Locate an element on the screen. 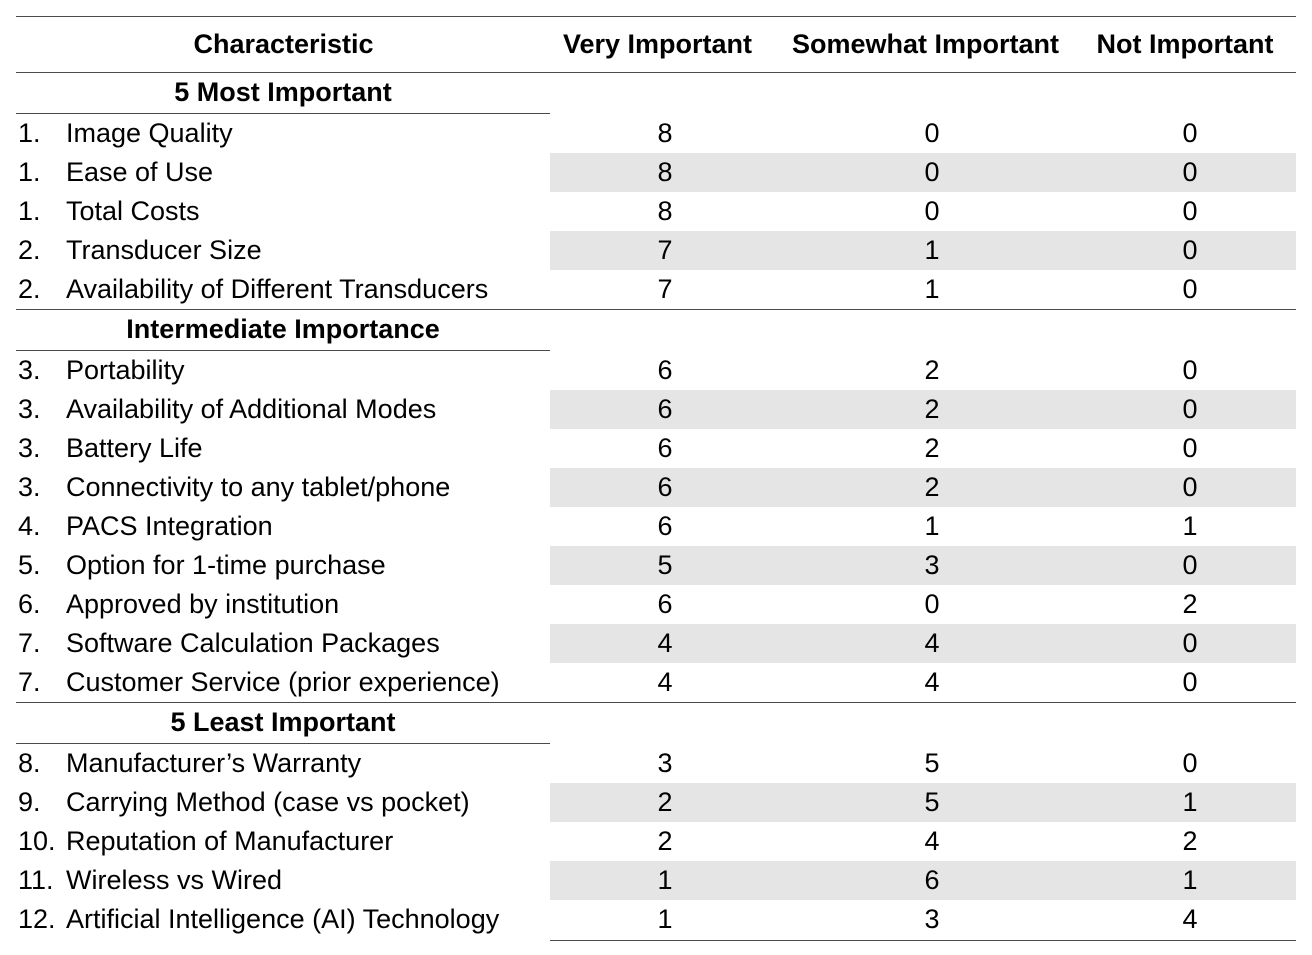  row-characteristic: Customer Service (prior experience) is located at coordinates (283, 682).